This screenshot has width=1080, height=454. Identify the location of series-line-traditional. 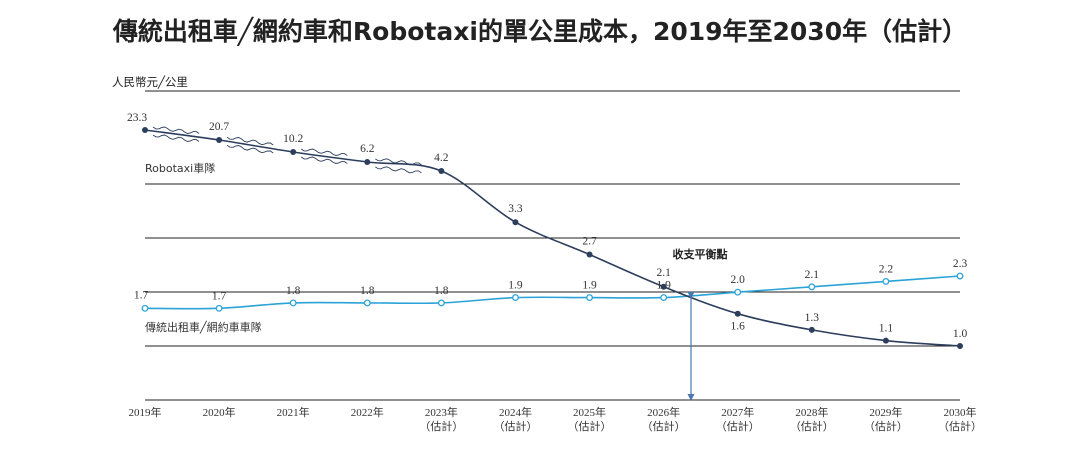
(552, 292).